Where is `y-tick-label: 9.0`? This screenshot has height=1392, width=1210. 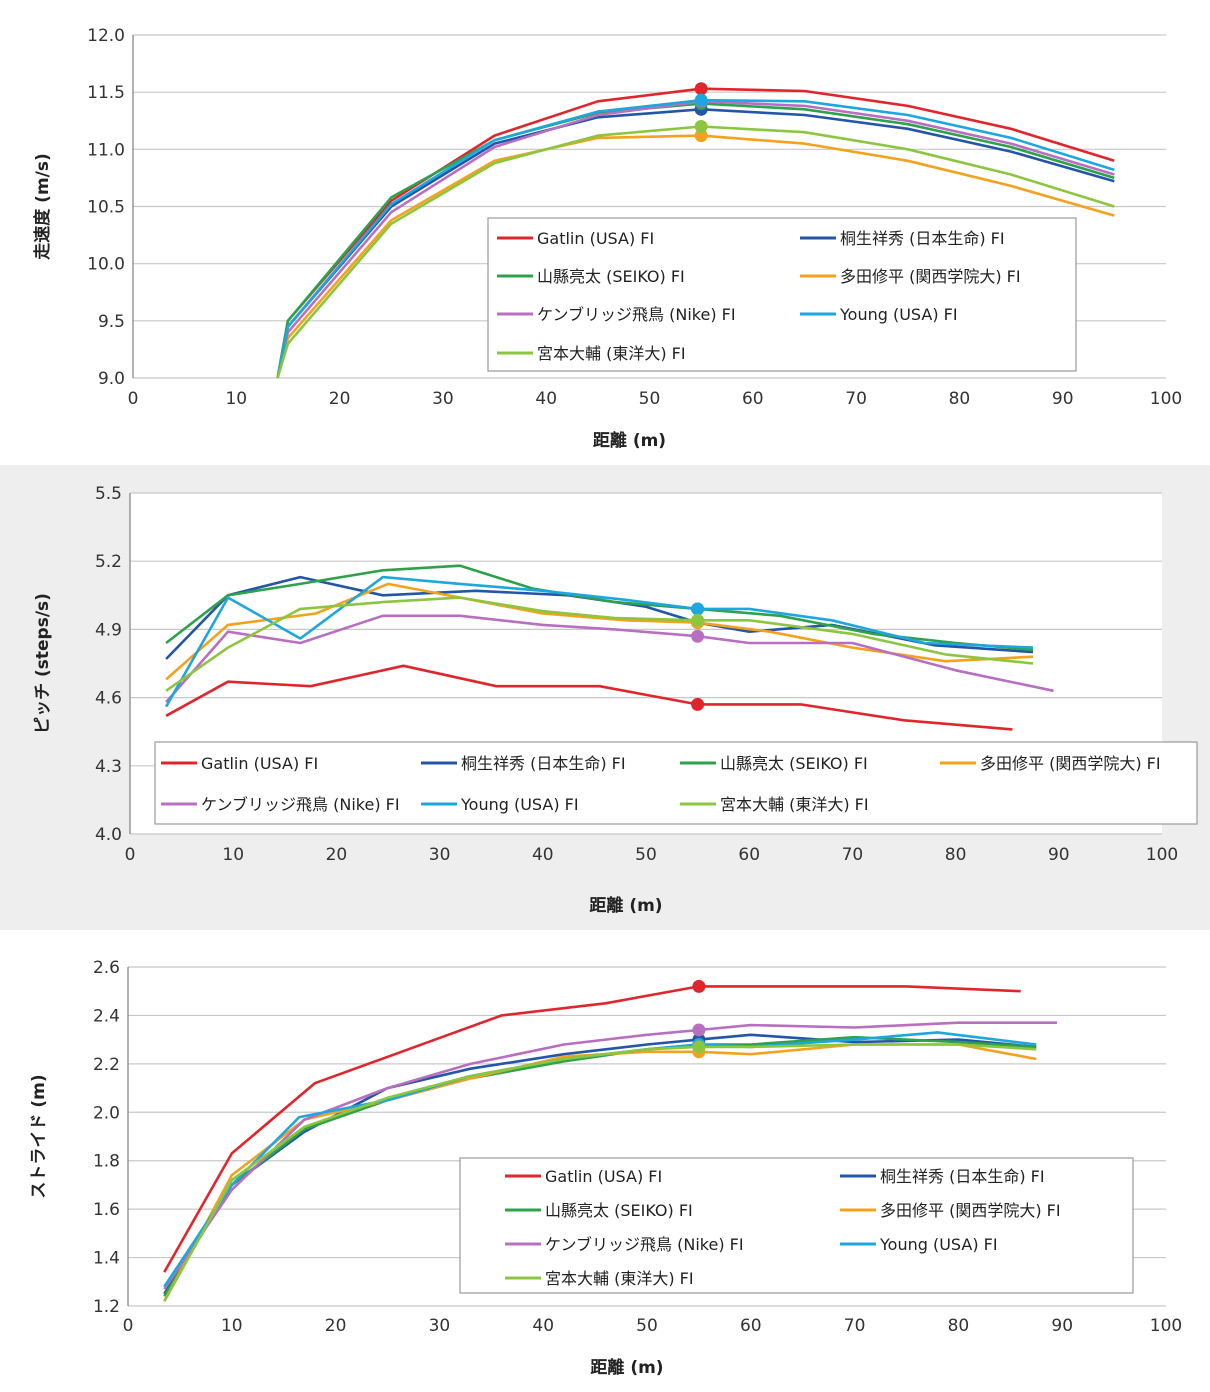 y-tick-label: 9.0 is located at coordinates (111, 379).